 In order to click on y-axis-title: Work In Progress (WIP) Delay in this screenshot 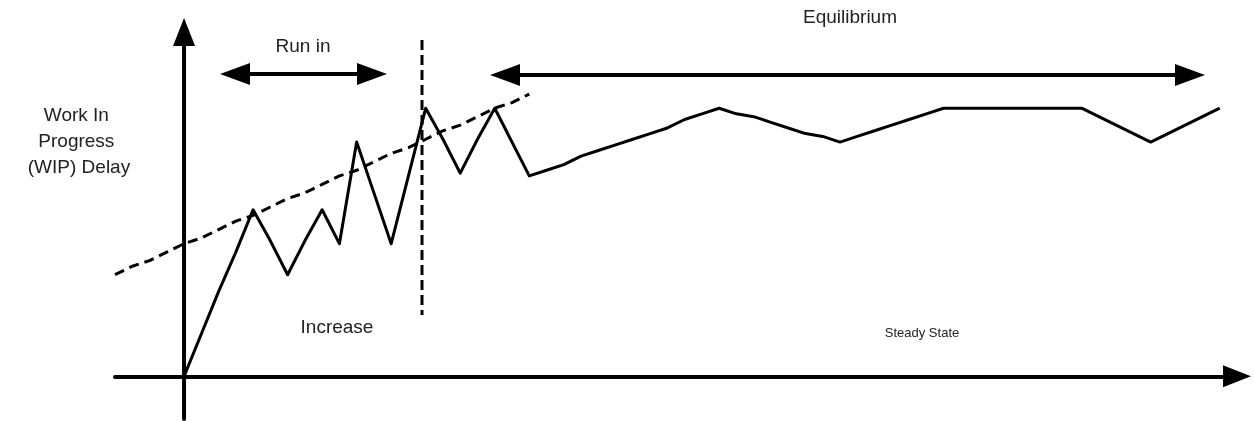, I will do `click(79, 140)`.